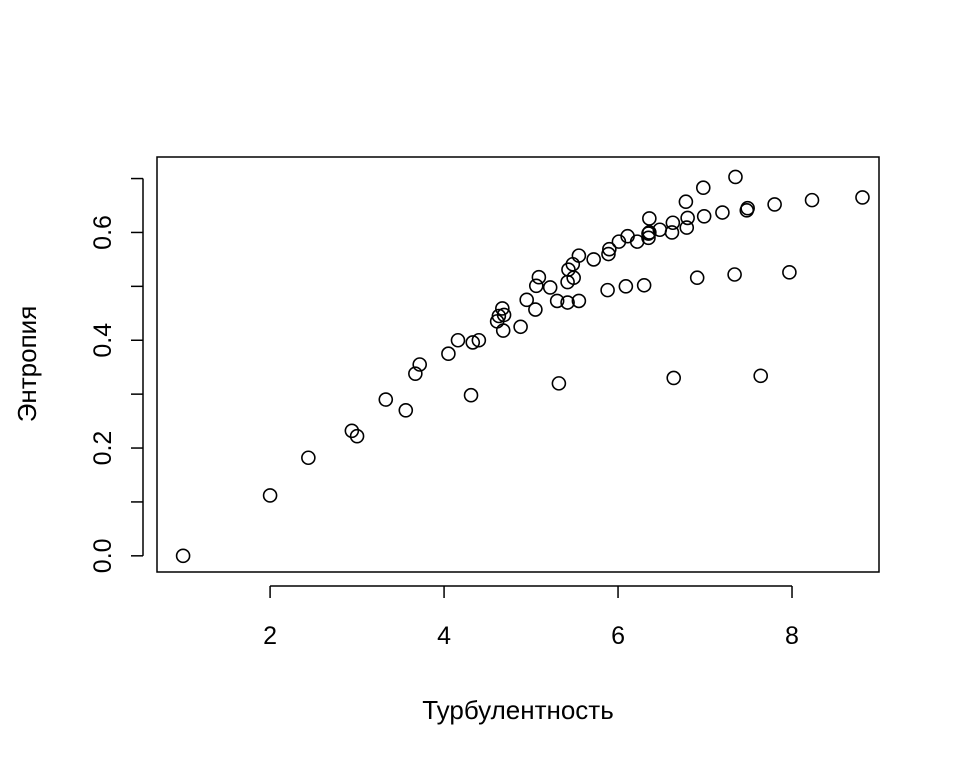 This screenshot has width=960, height=768. What do you see at coordinates (531, 617) in the screenshot?
I see `x-axis: 2 4 6 8` at bounding box center [531, 617].